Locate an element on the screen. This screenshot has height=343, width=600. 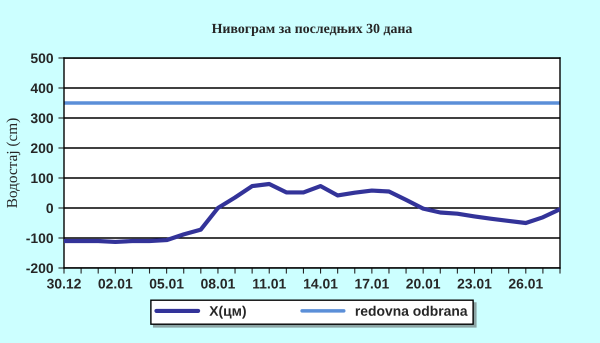
x-tick-label: 02.01 is located at coordinates (115, 283).